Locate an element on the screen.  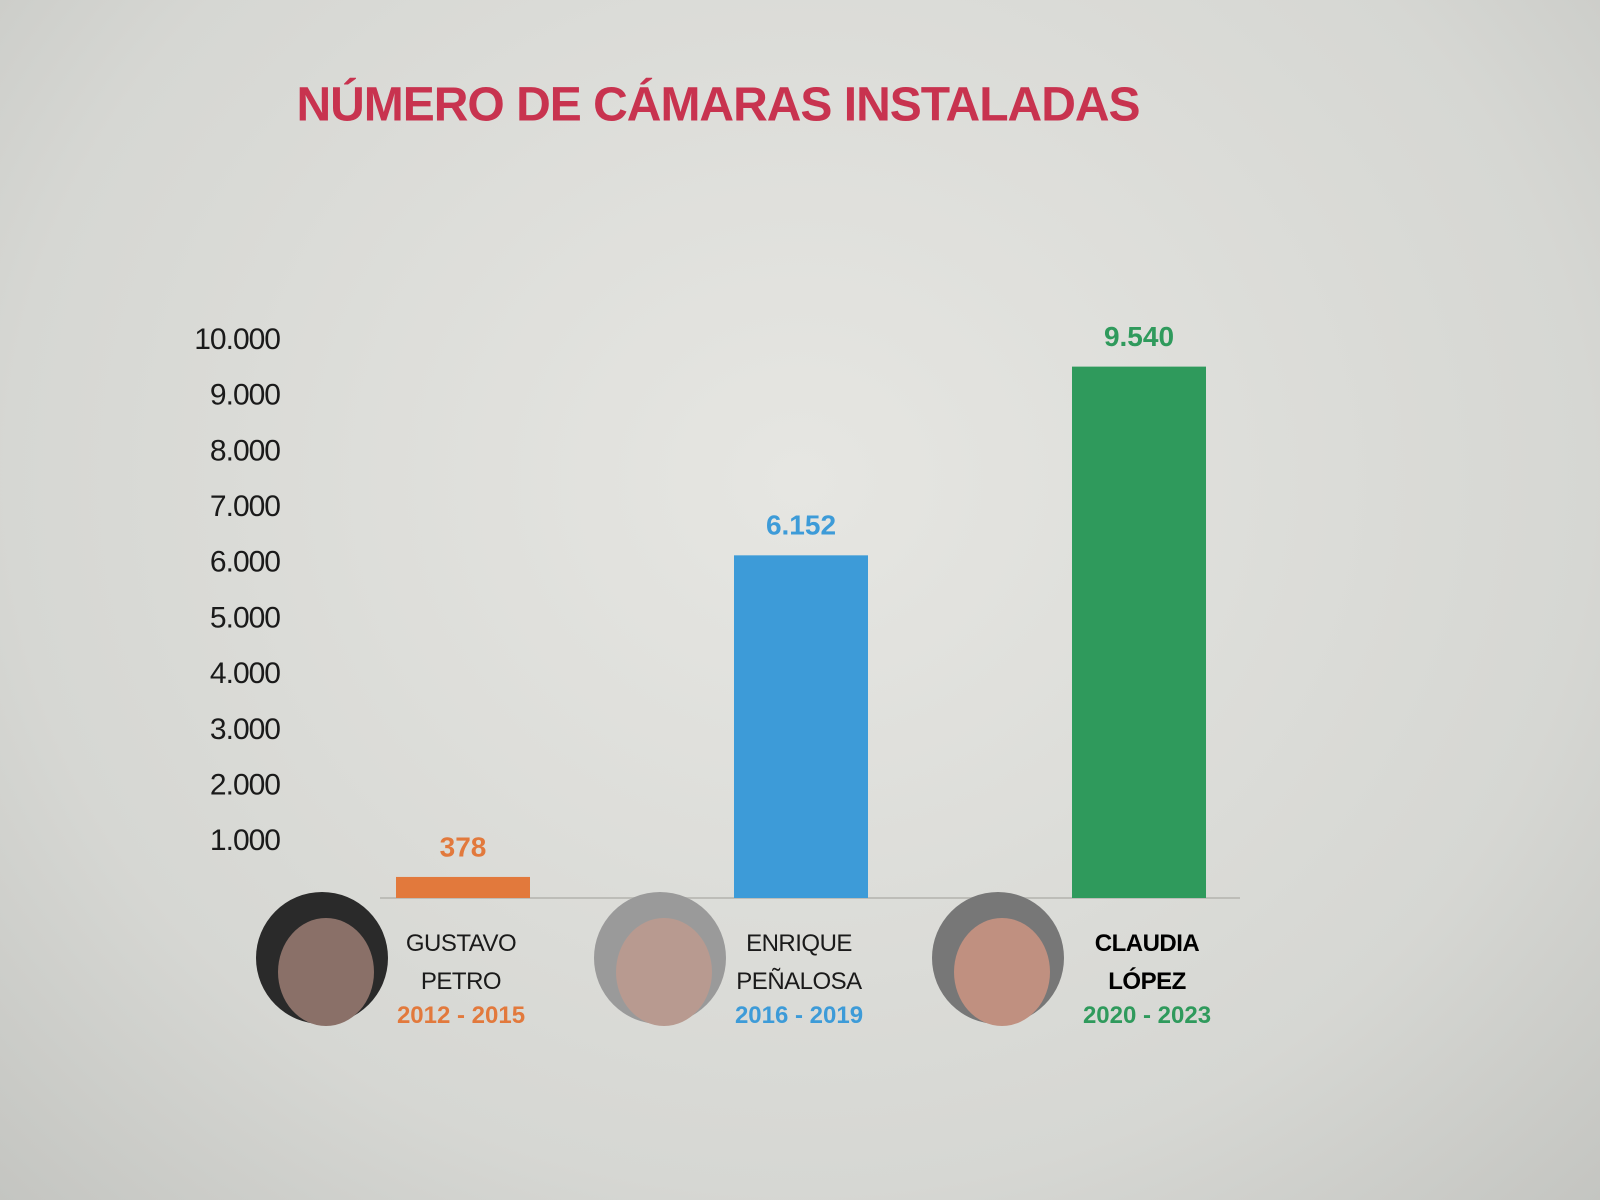
y-tick-label: 6.000 is located at coordinates (245, 562).